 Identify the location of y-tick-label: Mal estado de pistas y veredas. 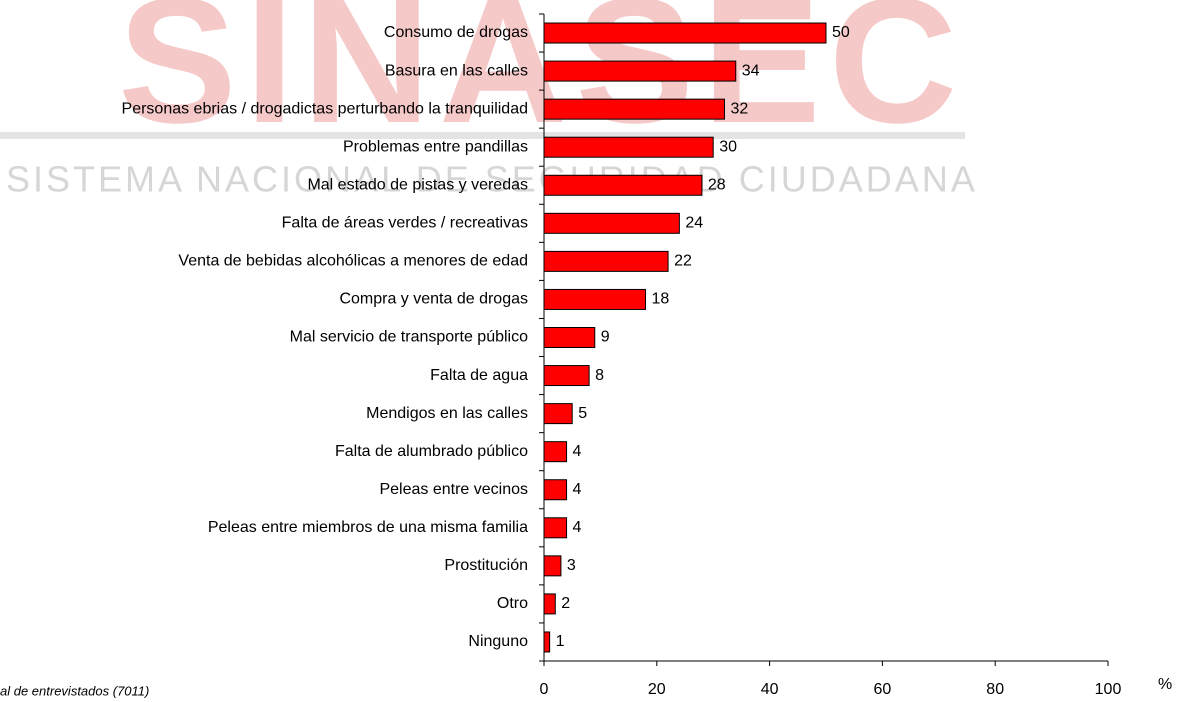
(417, 184).